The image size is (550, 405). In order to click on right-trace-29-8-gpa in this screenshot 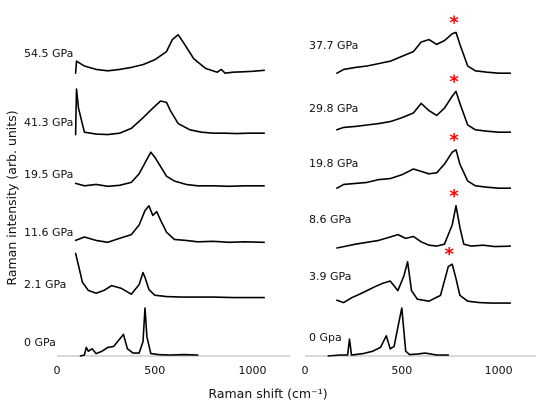, I will do `click(424, 111)`.